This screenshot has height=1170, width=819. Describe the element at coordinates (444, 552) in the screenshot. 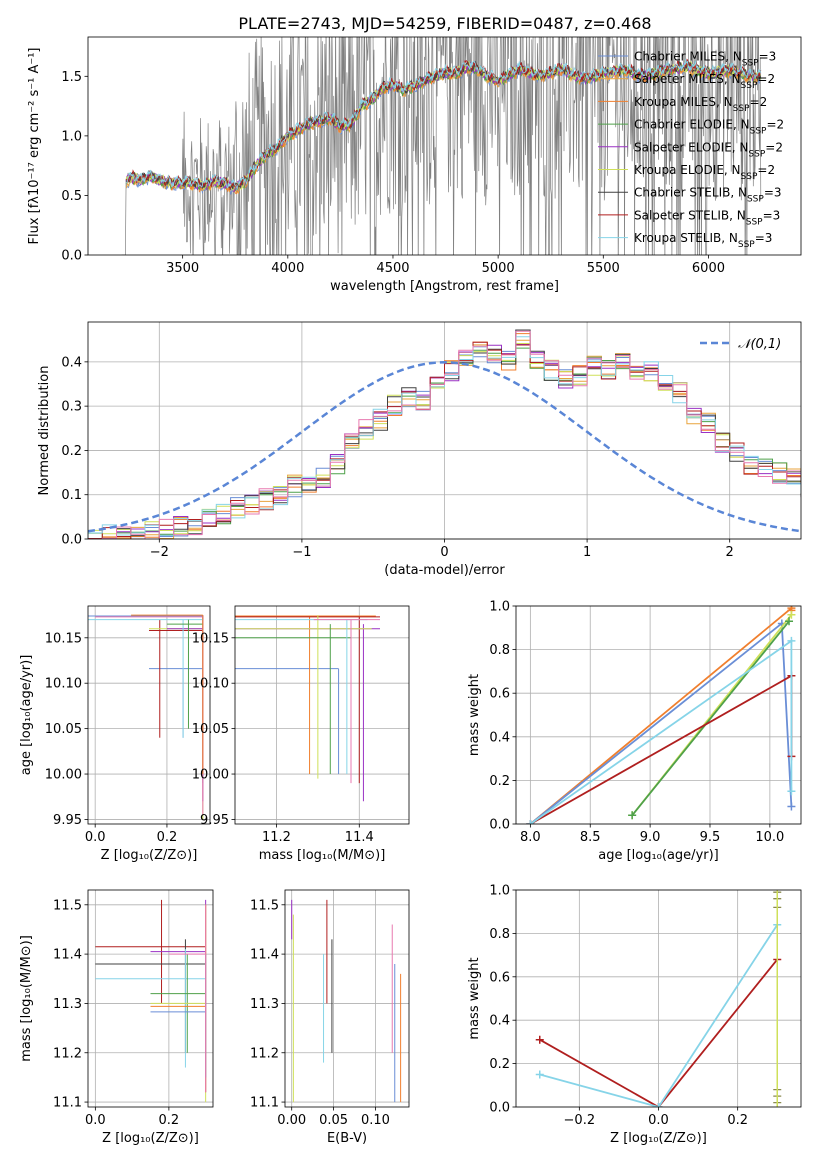

I see `x-tick-label: 0` at that location.